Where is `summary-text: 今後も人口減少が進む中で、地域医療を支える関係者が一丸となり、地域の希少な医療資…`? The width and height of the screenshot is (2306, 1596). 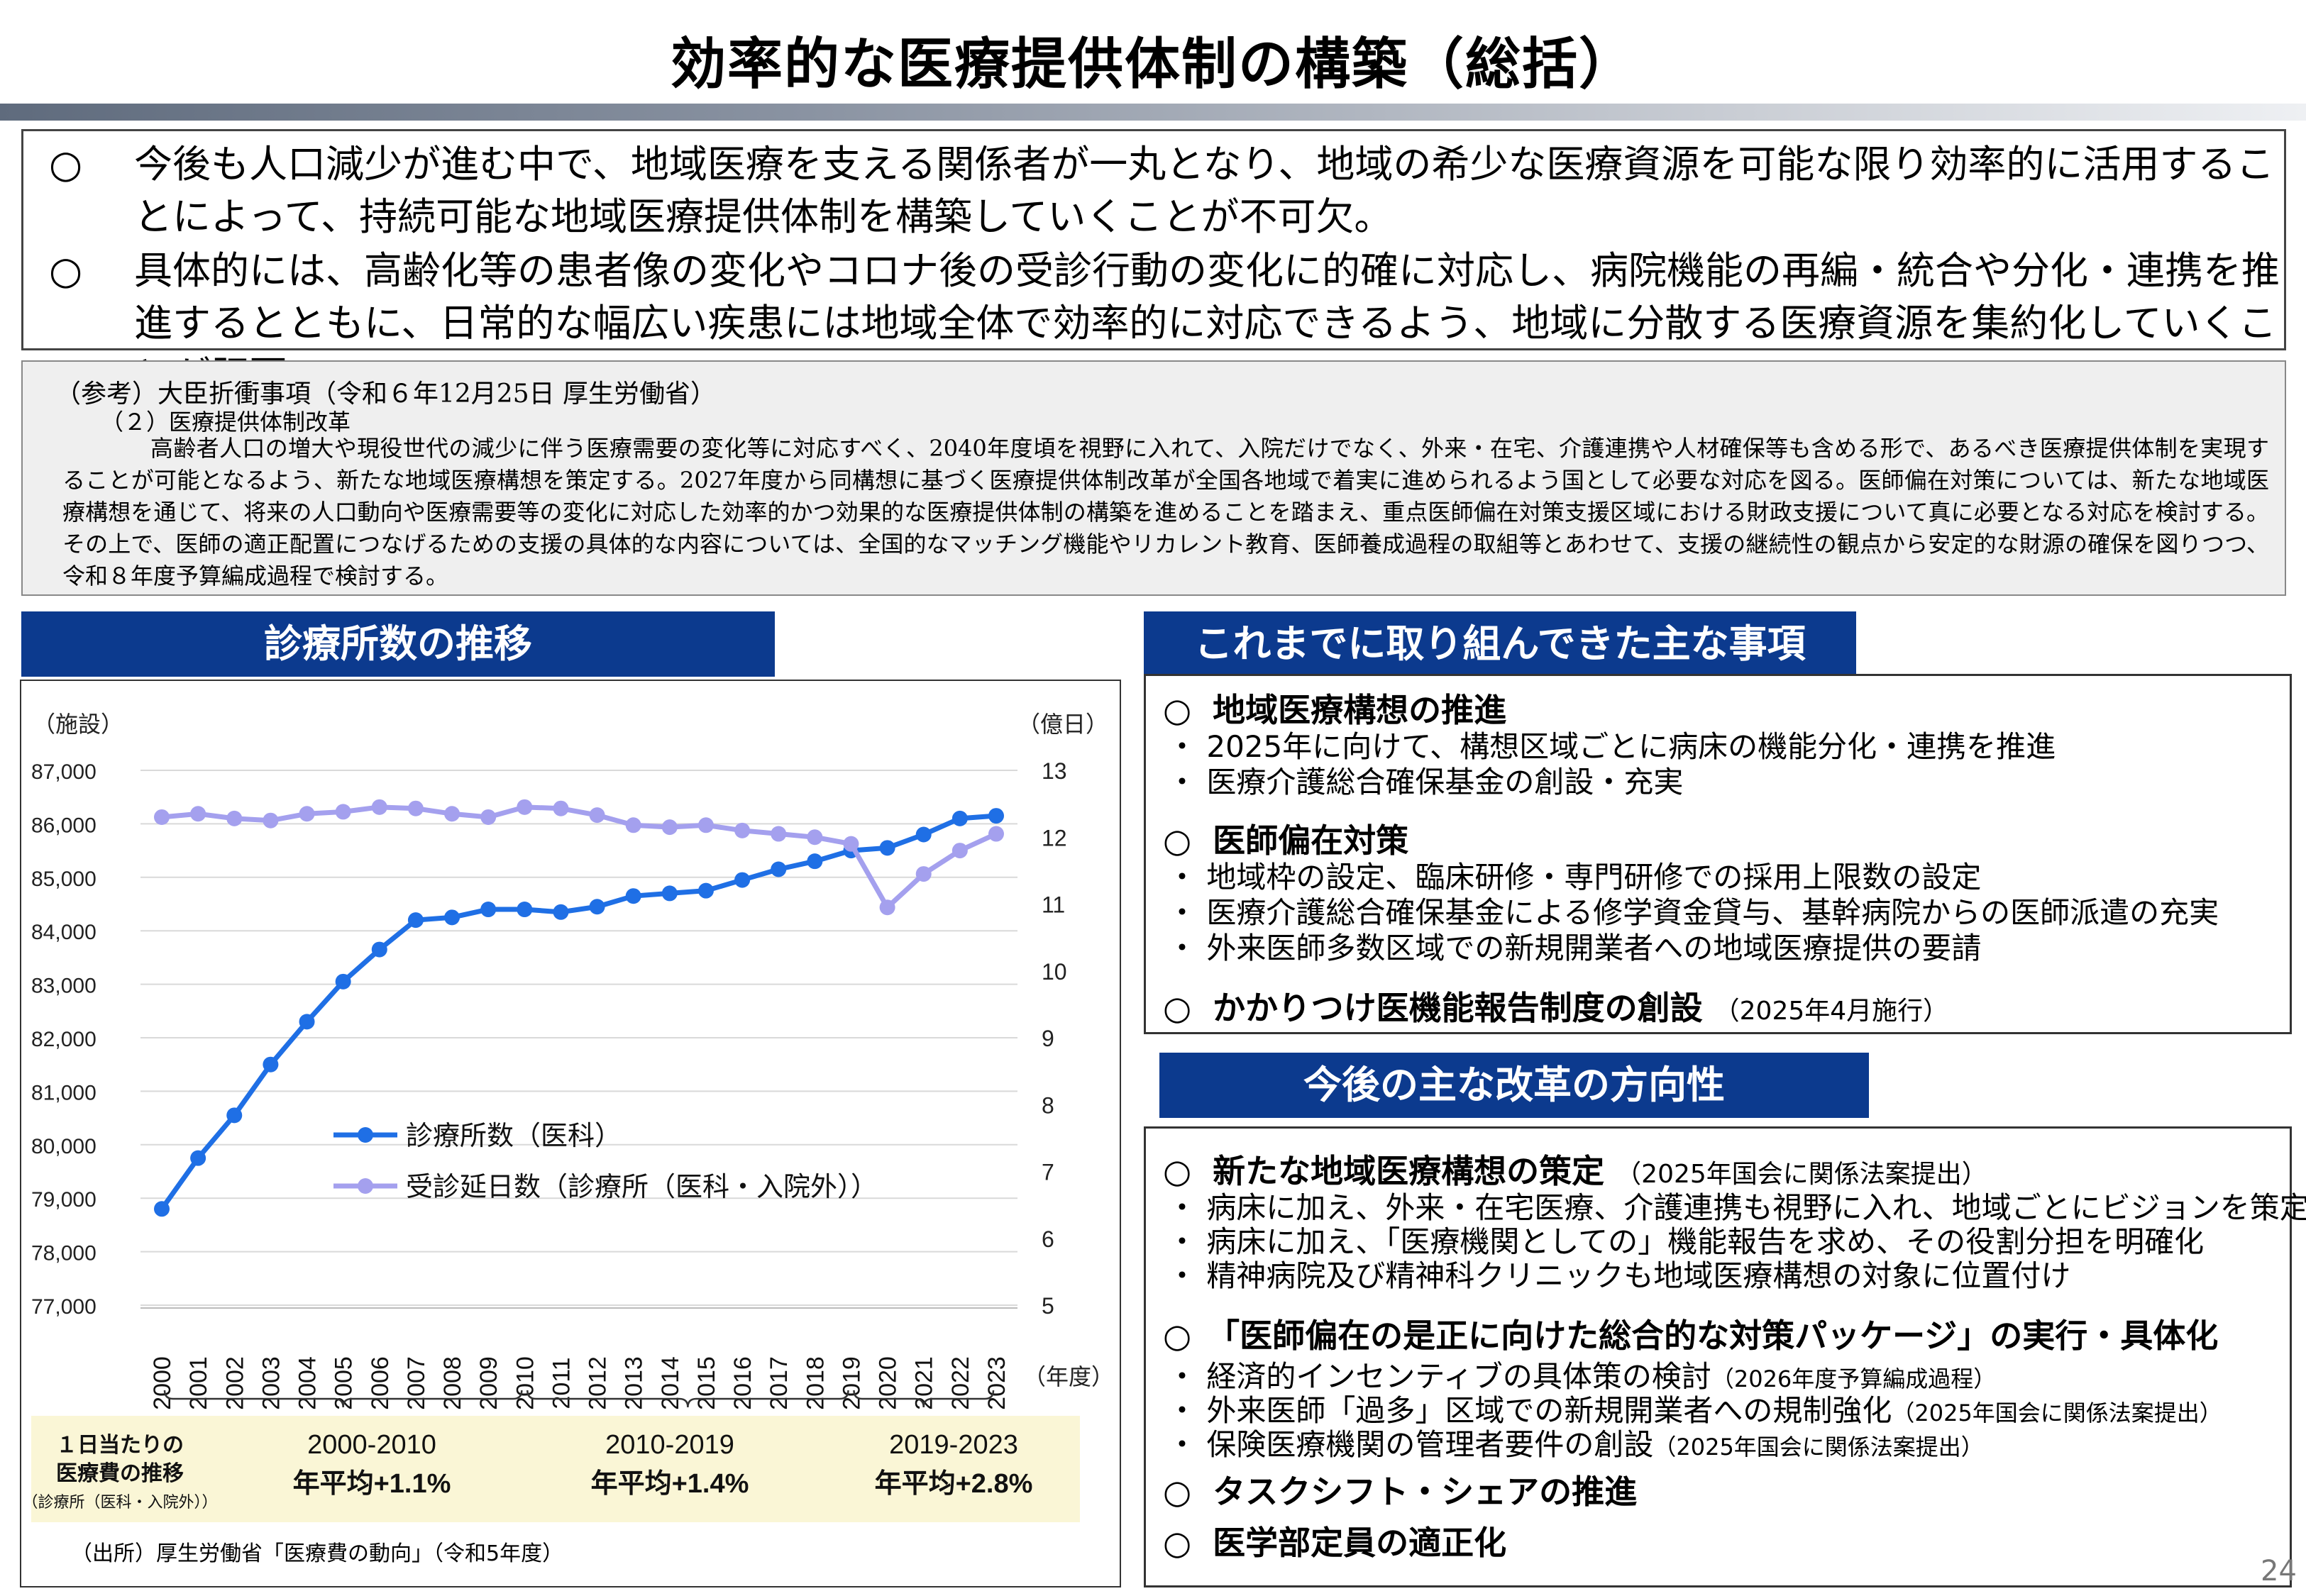 summary-text: 今後も人口減少が進む中で、地域医療を支える関係者が一丸となり、地域の希少な医療資… is located at coordinates (1205, 191).